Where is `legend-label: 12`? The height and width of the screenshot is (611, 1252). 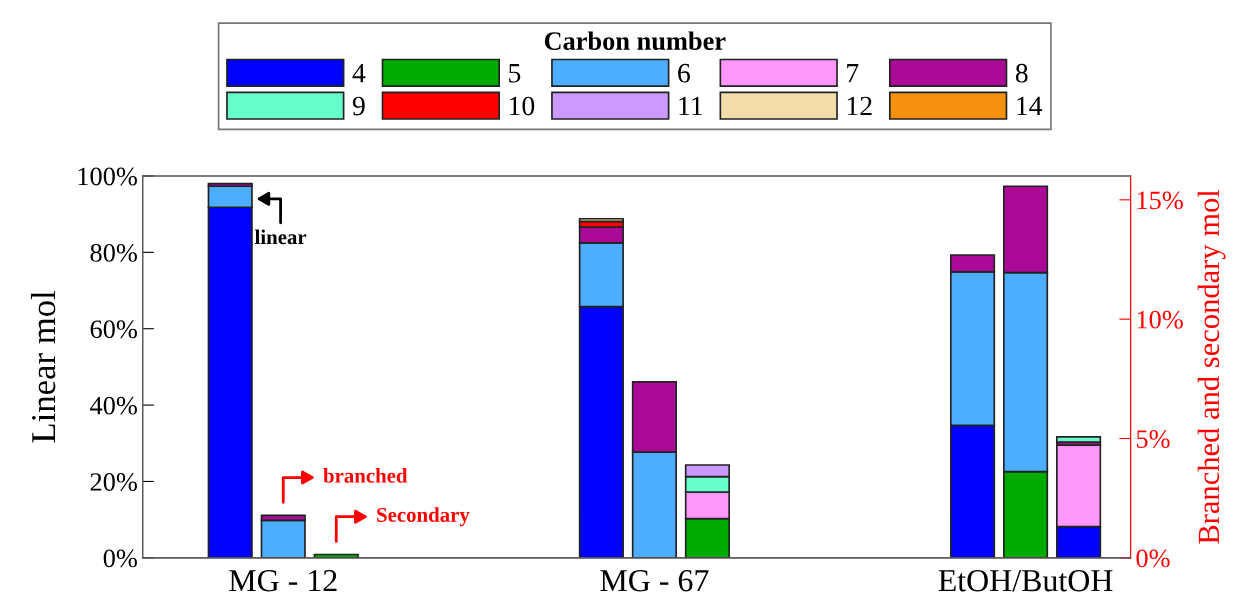
legend-label: 12 is located at coordinates (859, 106).